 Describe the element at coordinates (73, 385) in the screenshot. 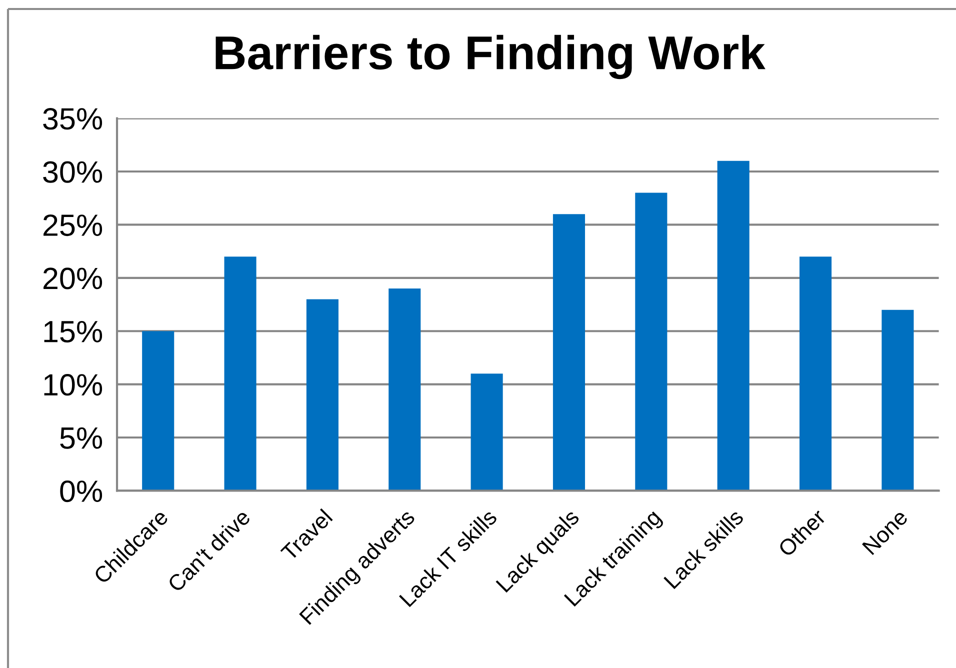

I see `y-tick-label: 10%` at that location.